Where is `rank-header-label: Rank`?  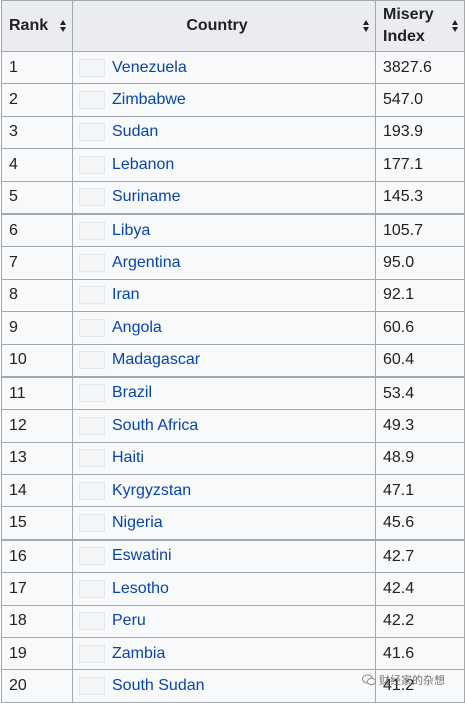 rank-header-label: Rank is located at coordinates (29, 25).